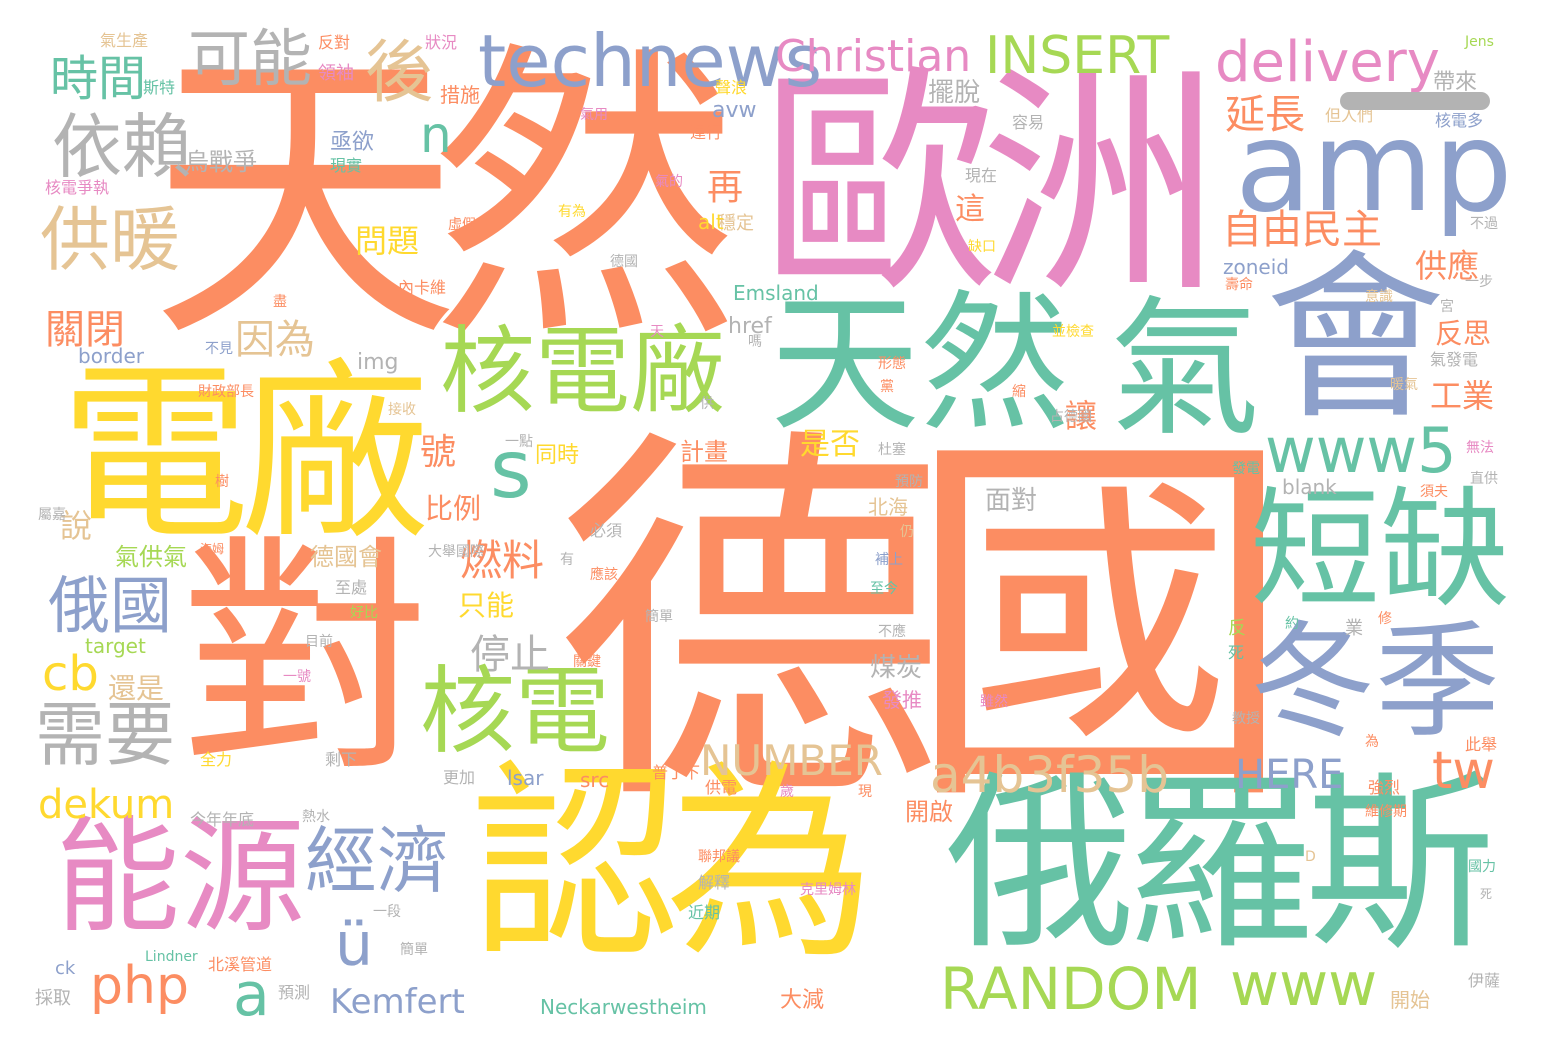 The width and height of the screenshot is (1548, 1052). Describe the element at coordinates (1239, 285) in the screenshot. I see `word-shouming: 壽命` at that location.